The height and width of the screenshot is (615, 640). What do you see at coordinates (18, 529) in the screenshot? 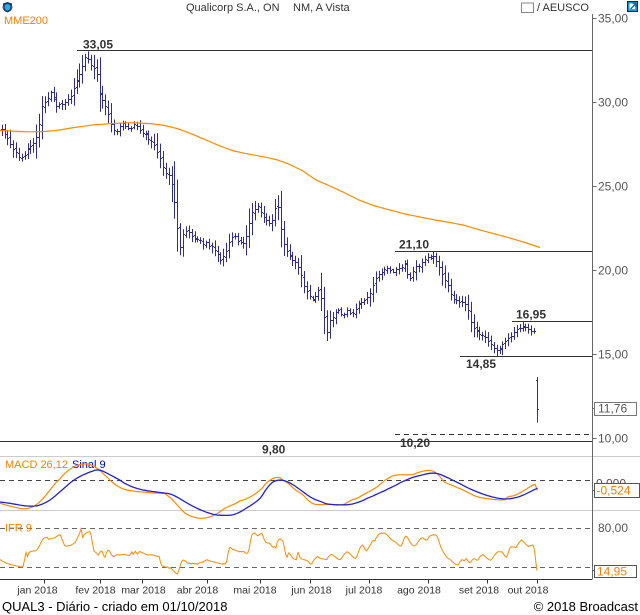
I see `svg-text: IFR 9` at bounding box center [18, 529].